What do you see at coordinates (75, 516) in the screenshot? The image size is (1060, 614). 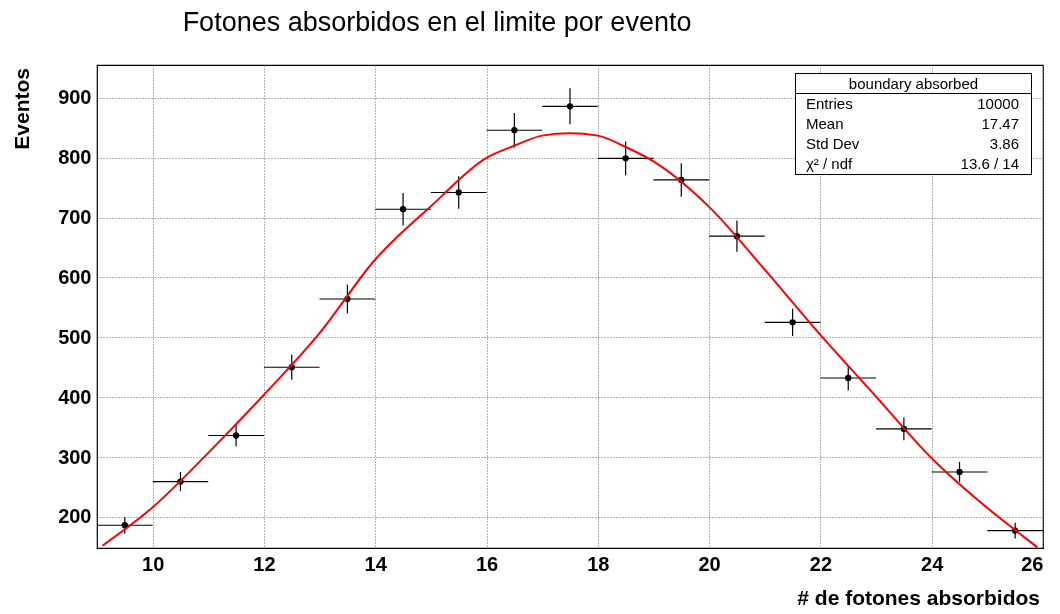 I see `y-tick-label: 200` at bounding box center [75, 516].